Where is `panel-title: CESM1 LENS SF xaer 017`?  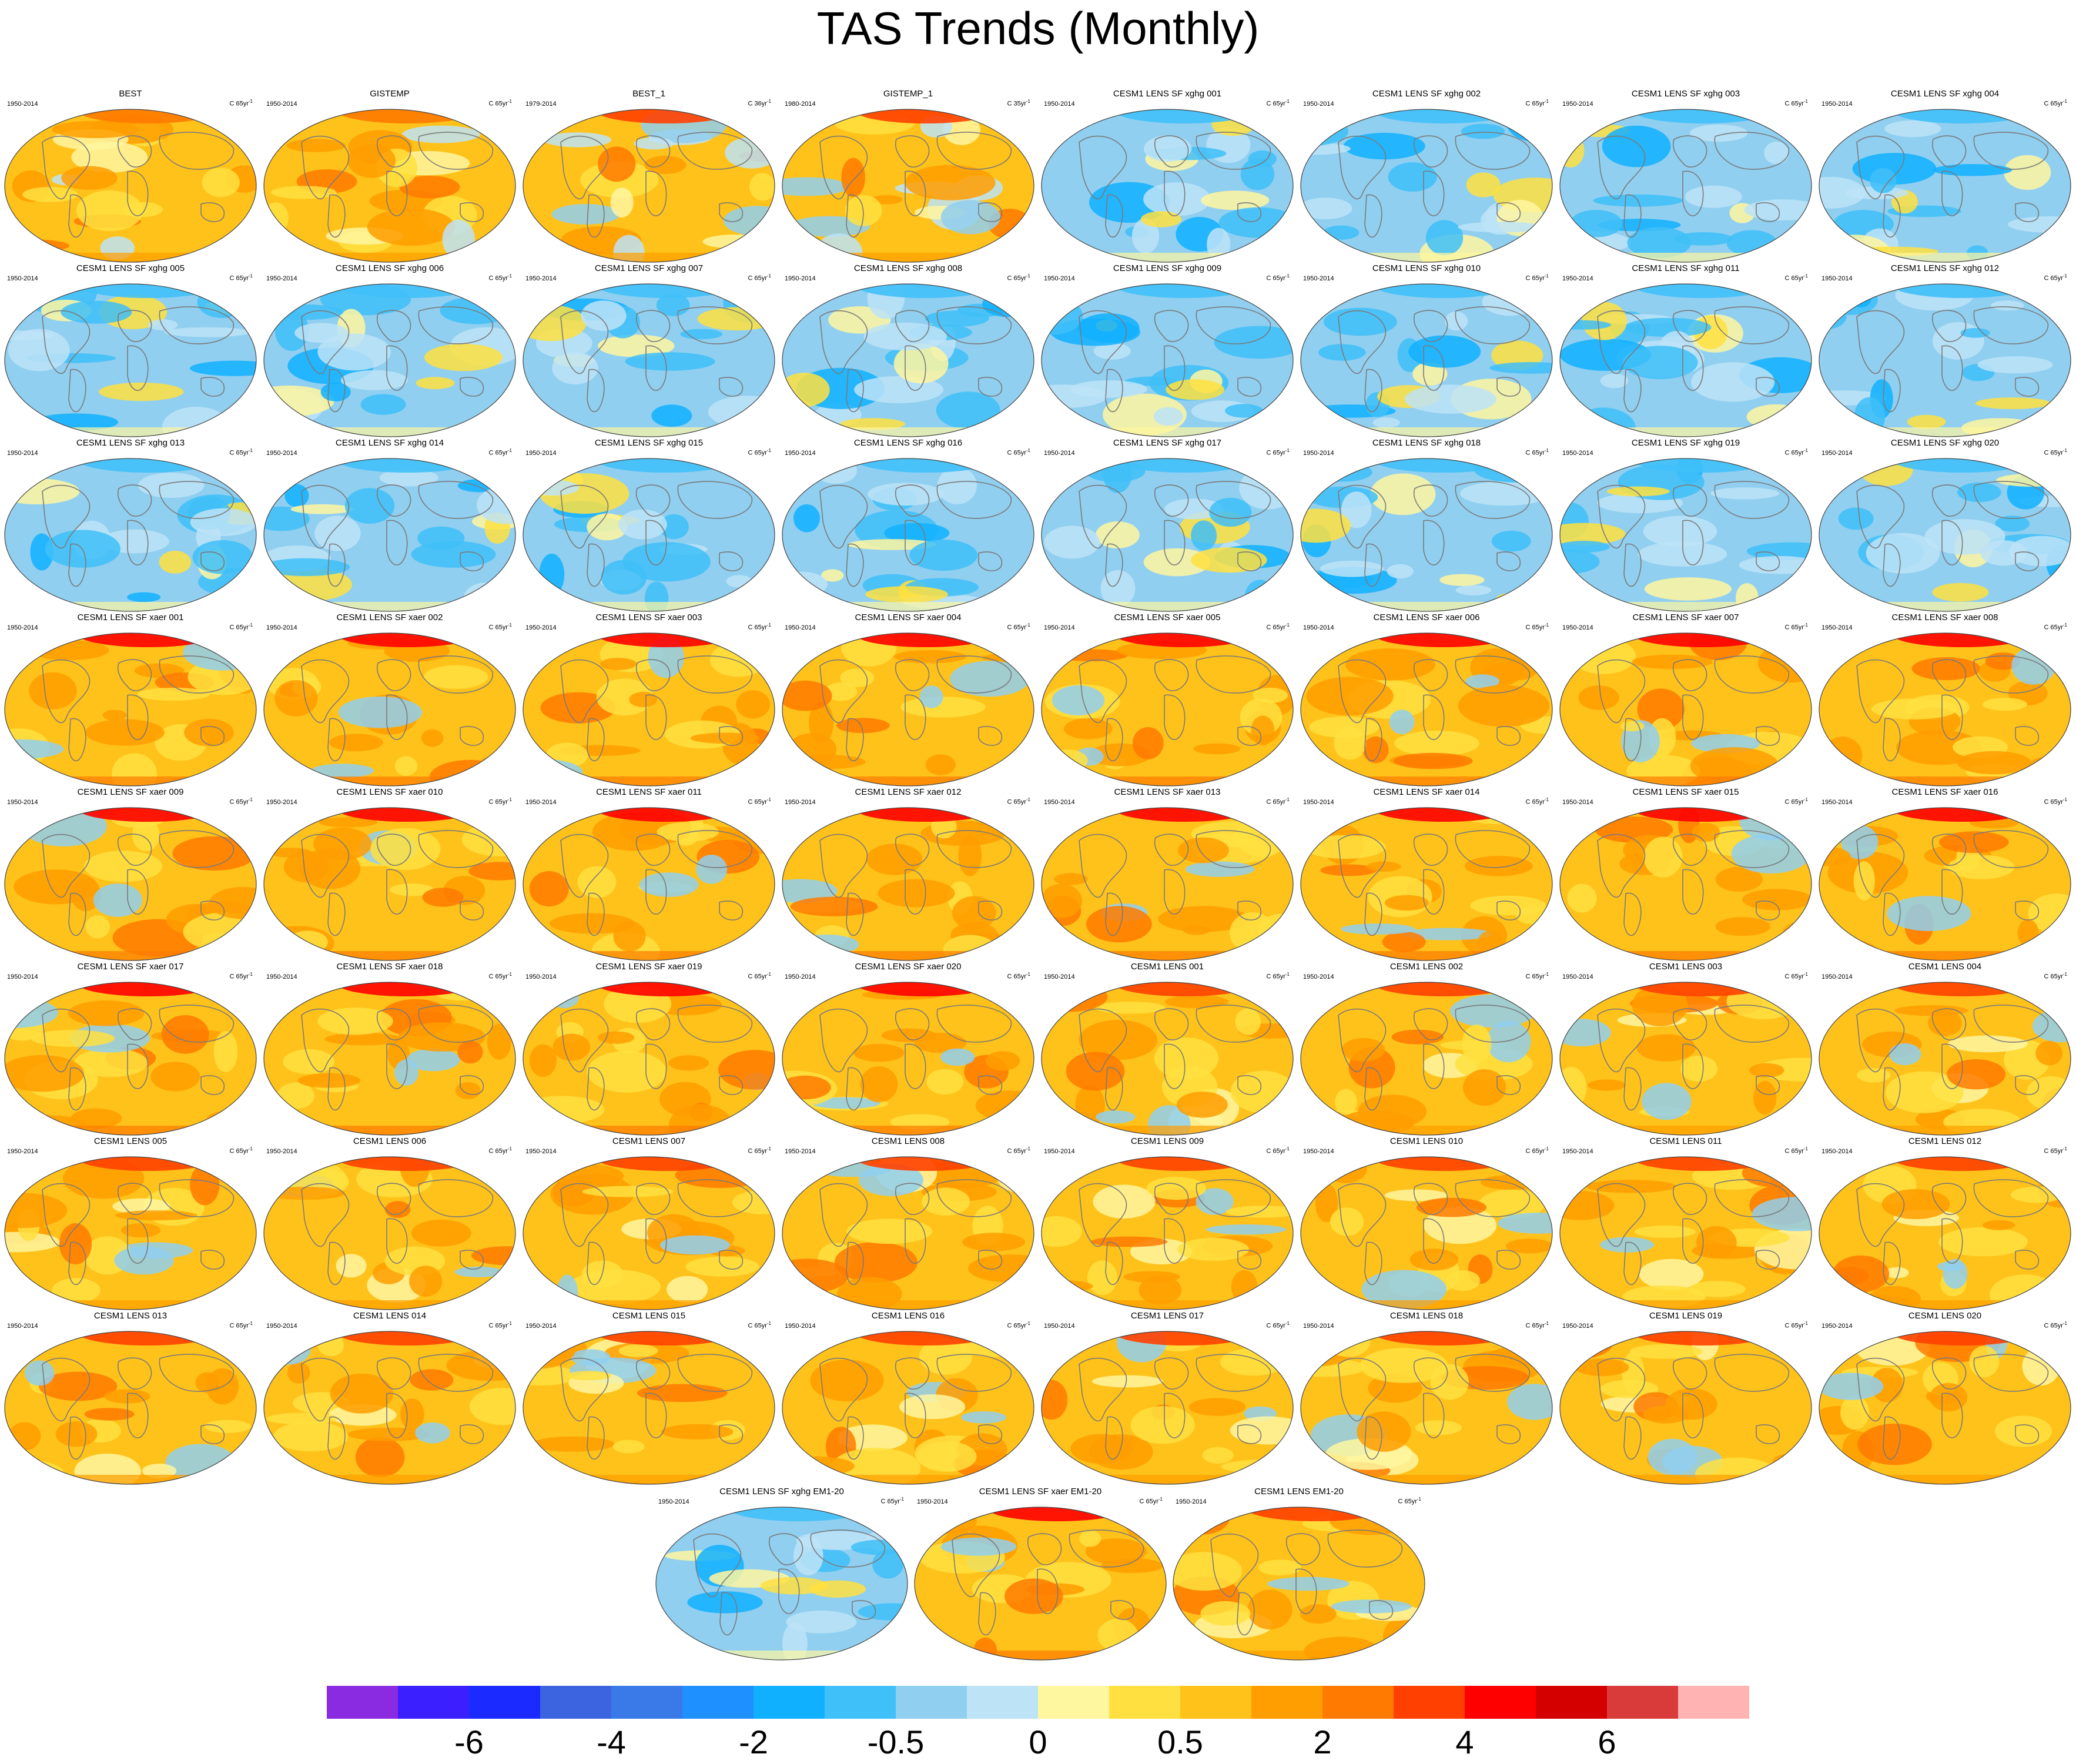
panel-title: CESM1 LENS SF xaer 017 is located at coordinates (130, 967).